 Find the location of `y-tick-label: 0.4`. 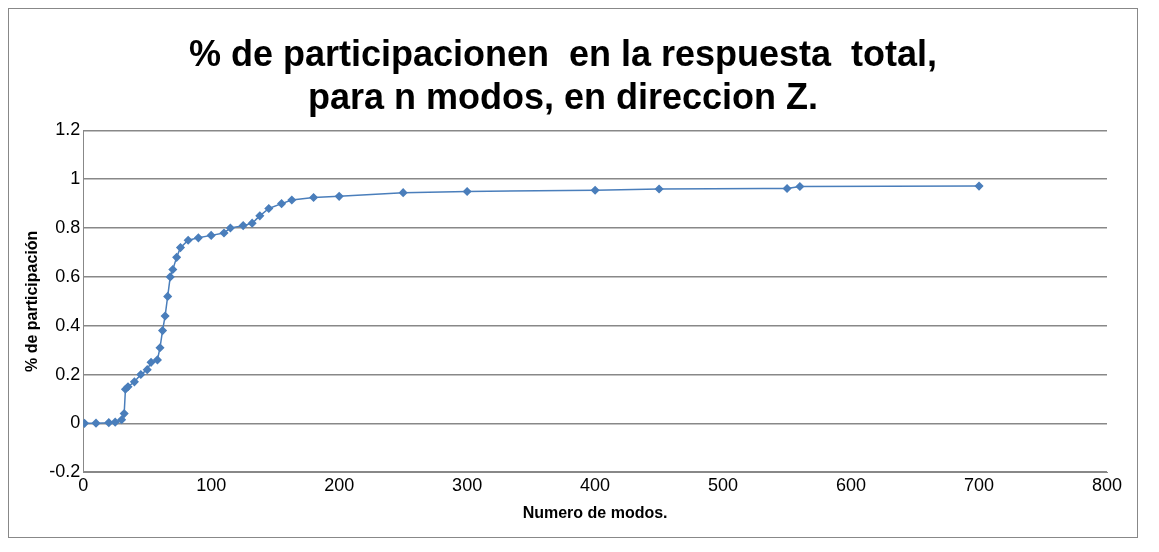

y-tick-label: 0.4 is located at coordinates (68, 324).